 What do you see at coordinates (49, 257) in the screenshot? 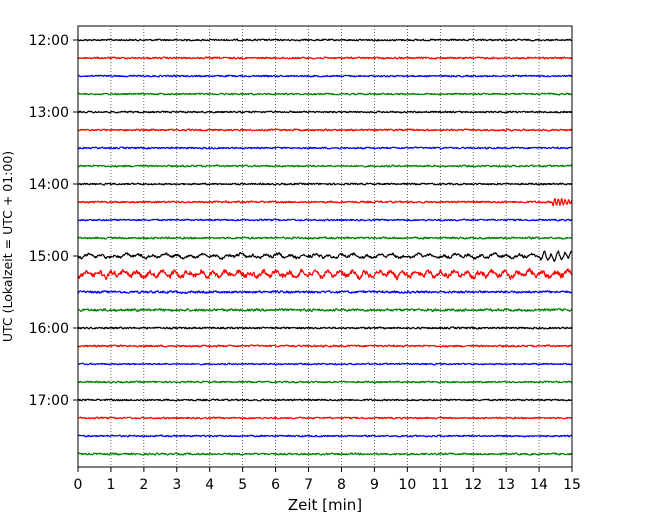
I see `y-tick-label: 15:00` at bounding box center [49, 257].